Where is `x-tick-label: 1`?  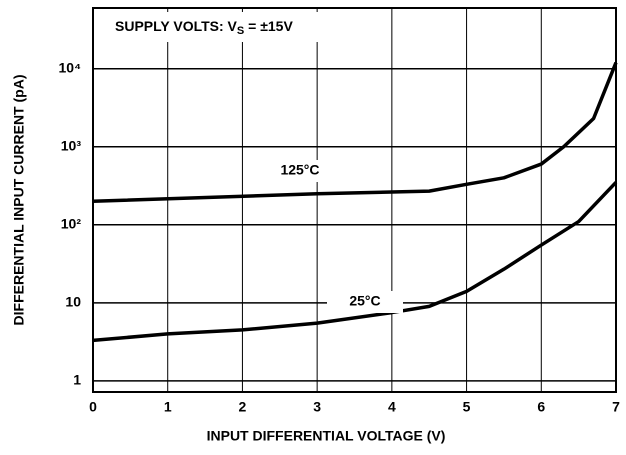
x-tick-label: 1 is located at coordinates (168, 407).